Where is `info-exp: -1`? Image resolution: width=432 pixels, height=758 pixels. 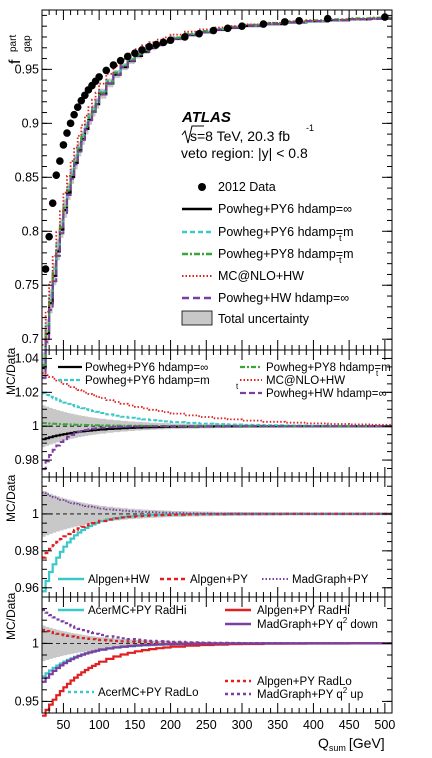 info-exp: -1 is located at coordinates (310, 128).